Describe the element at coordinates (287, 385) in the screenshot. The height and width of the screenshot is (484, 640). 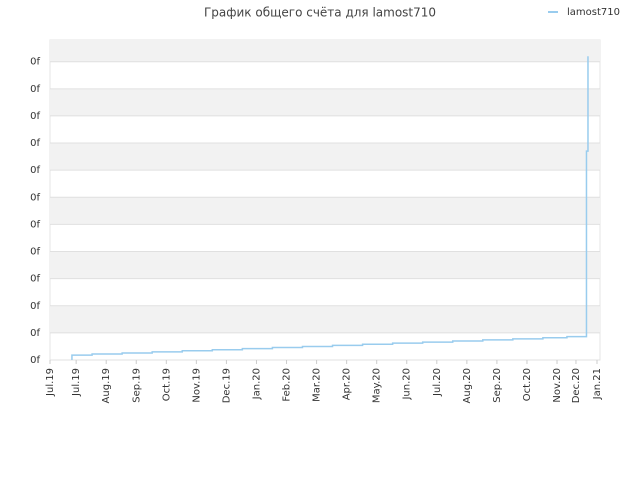
I see `x-tick-label: Feb.20` at that location.